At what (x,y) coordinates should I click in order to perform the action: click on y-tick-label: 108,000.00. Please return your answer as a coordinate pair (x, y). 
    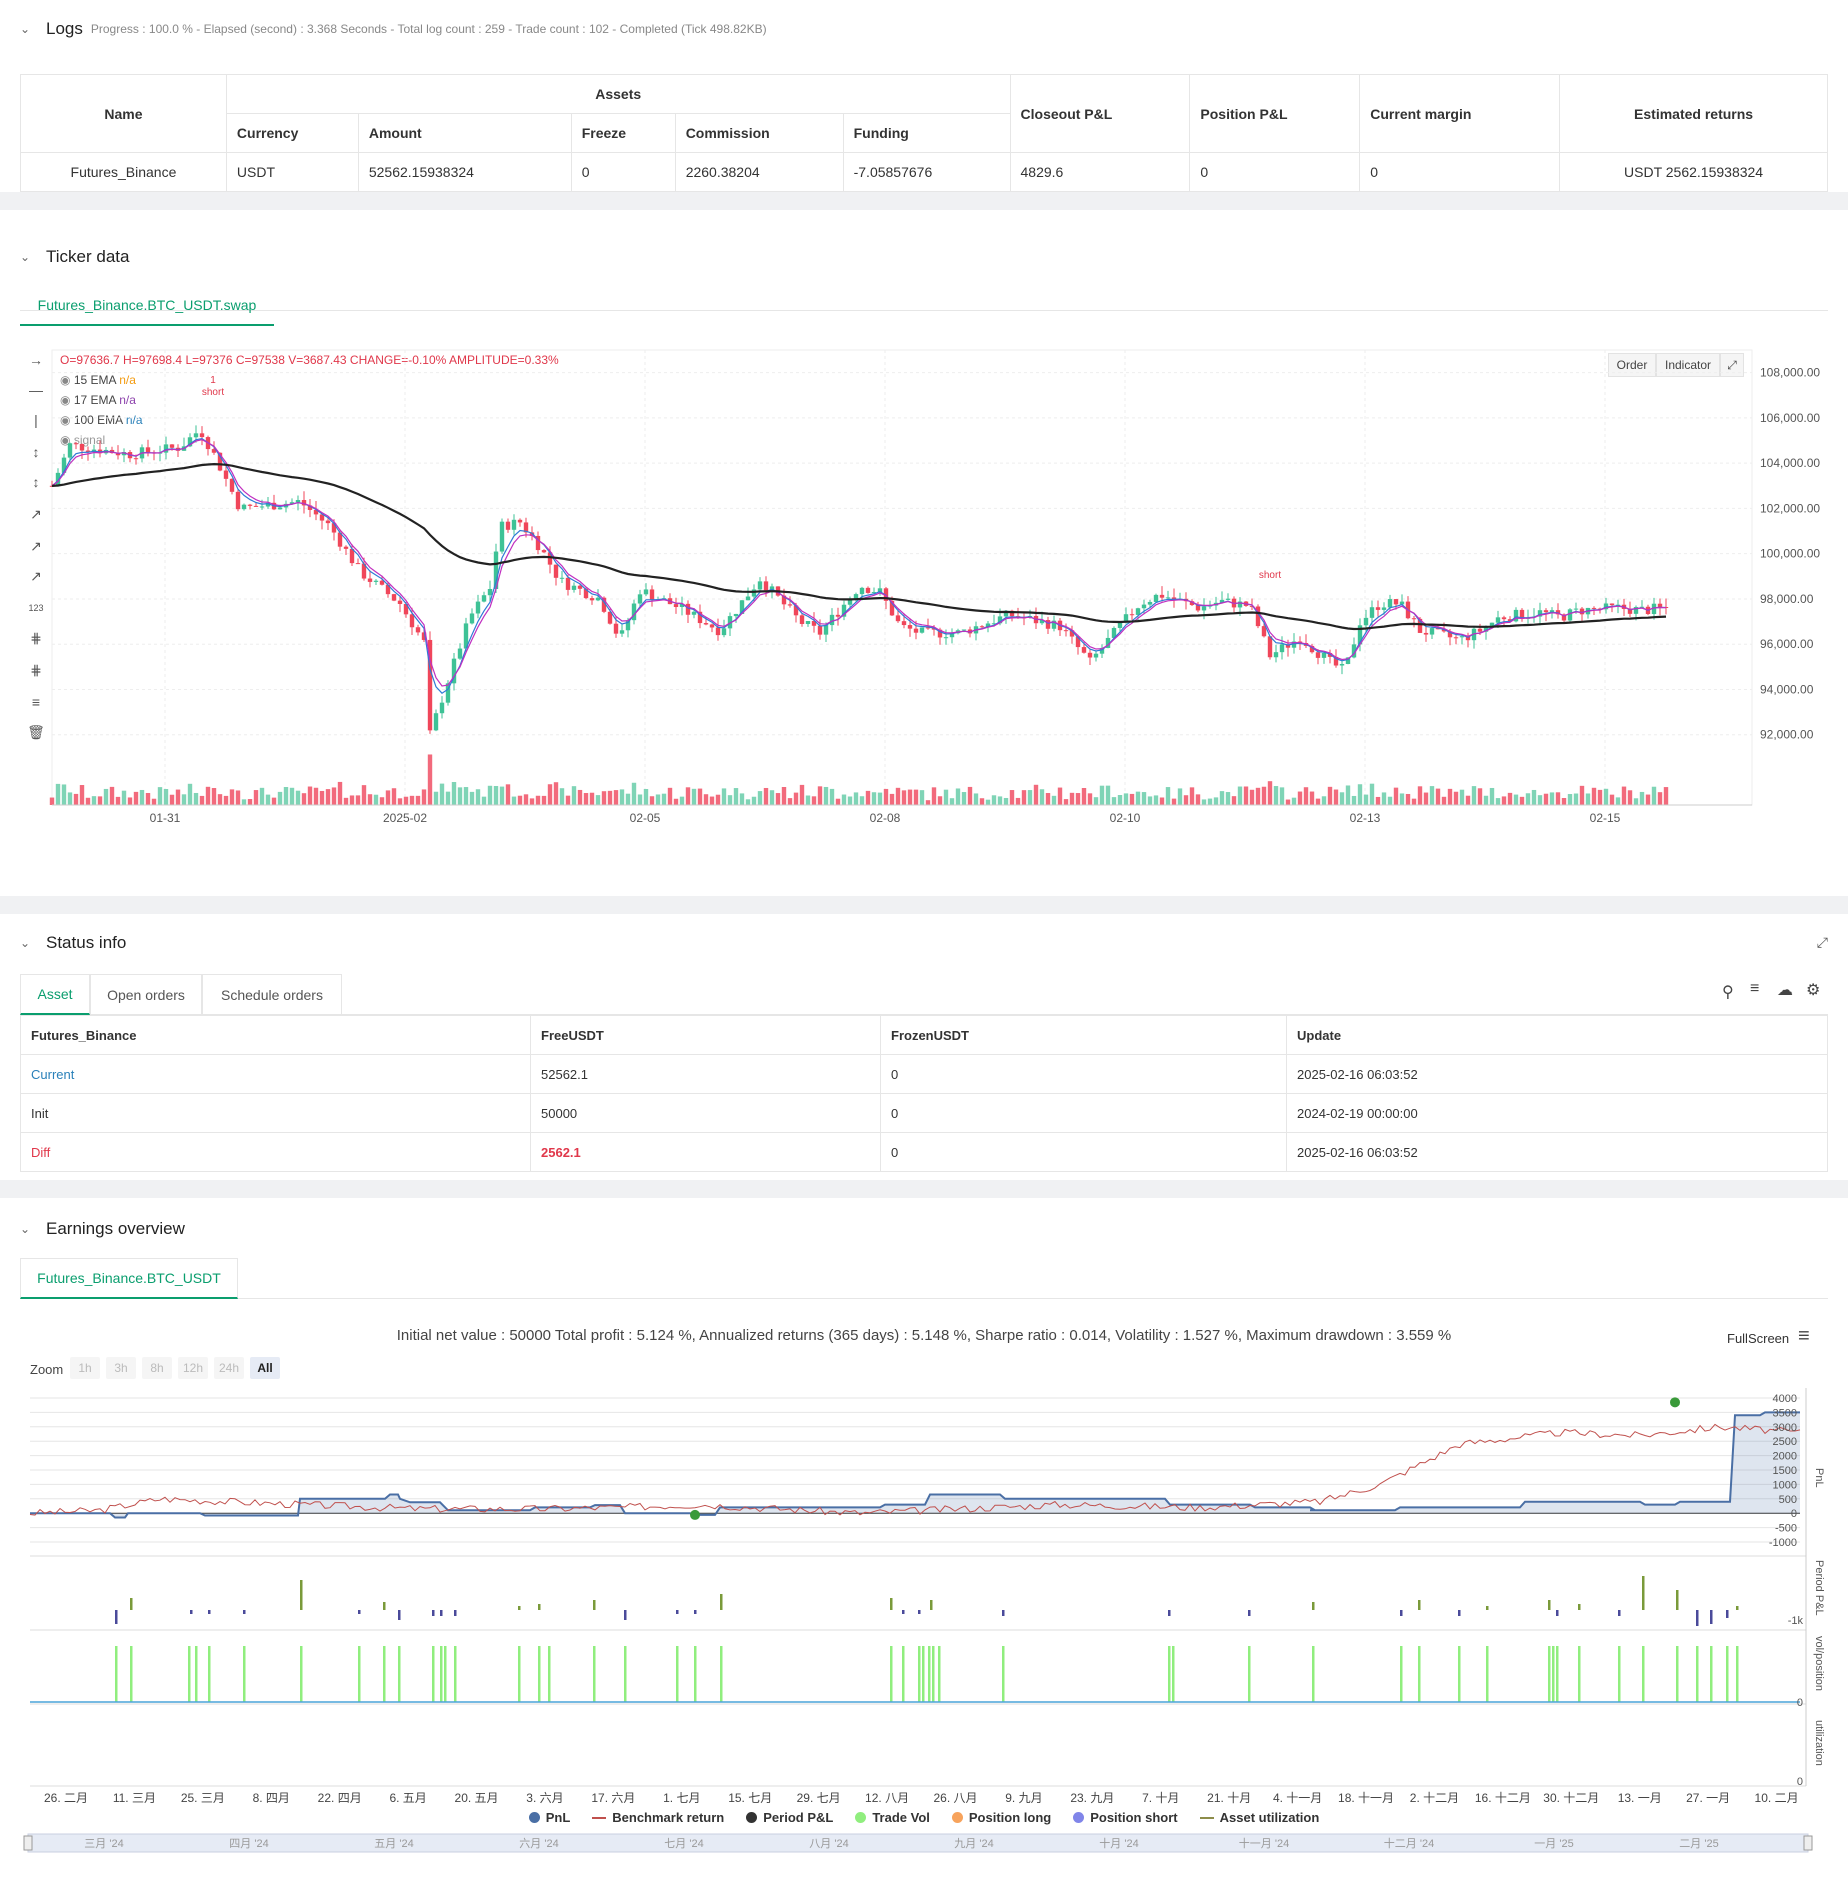
    Looking at the image, I should click on (1790, 373).